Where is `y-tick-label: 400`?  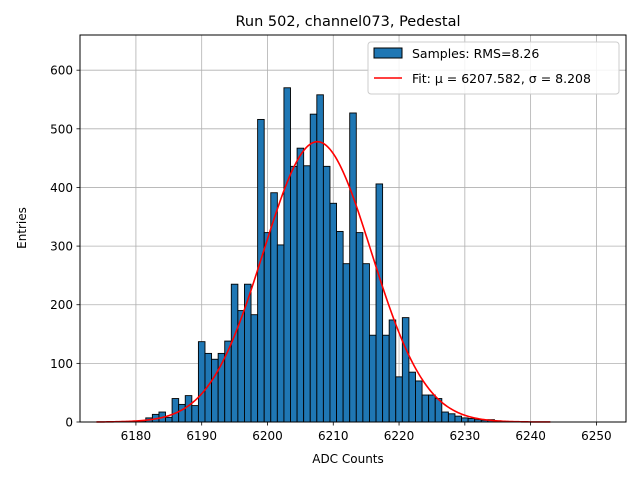
y-tick-label: 400 is located at coordinates (61, 188).